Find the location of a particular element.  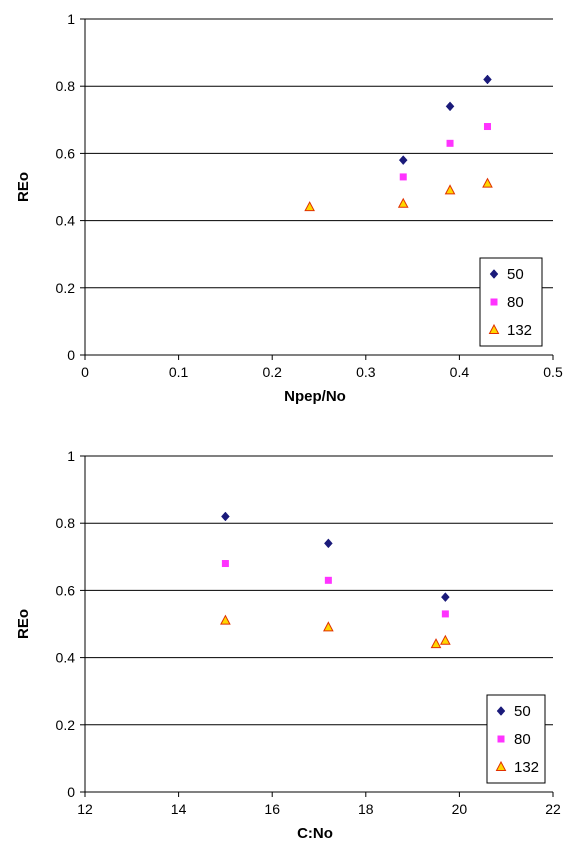

x-tick-label: 0 is located at coordinates (85, 372).